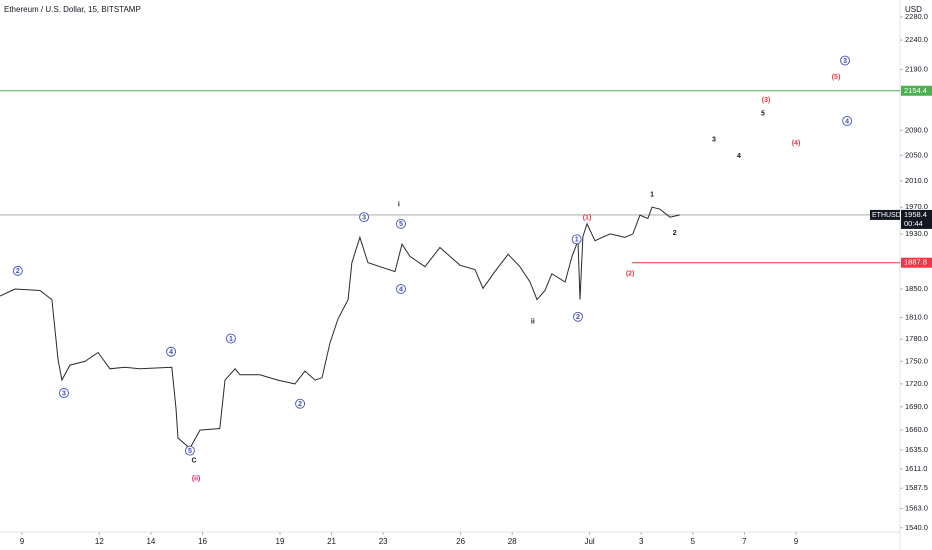  I want to click on x-tick-label: 21, so click(331, 541).